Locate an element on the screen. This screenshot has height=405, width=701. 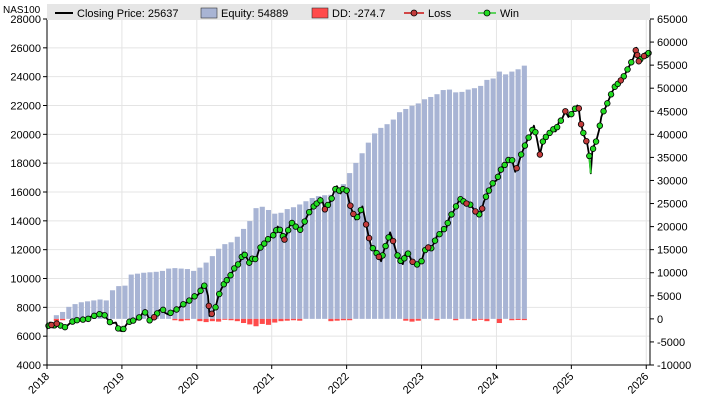
legend-win-swatch-marker is located at coordinates (487, 13).